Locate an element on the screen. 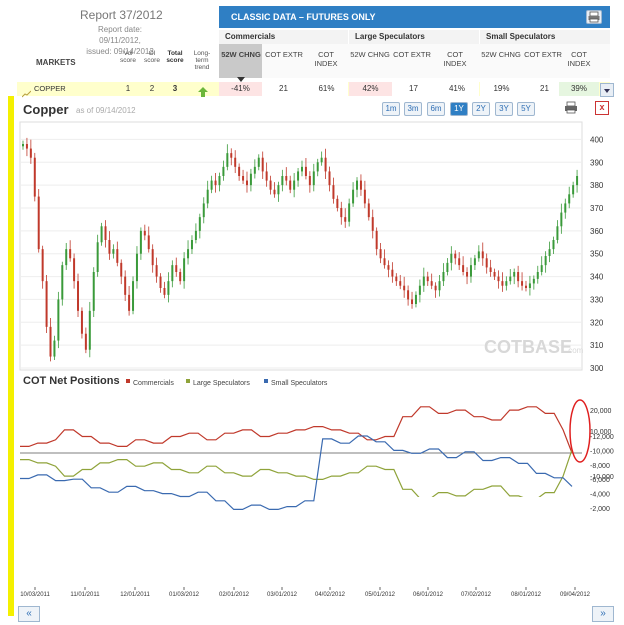  comm-cot-index-header: COT INDEX is located at coordinates (326, 59).